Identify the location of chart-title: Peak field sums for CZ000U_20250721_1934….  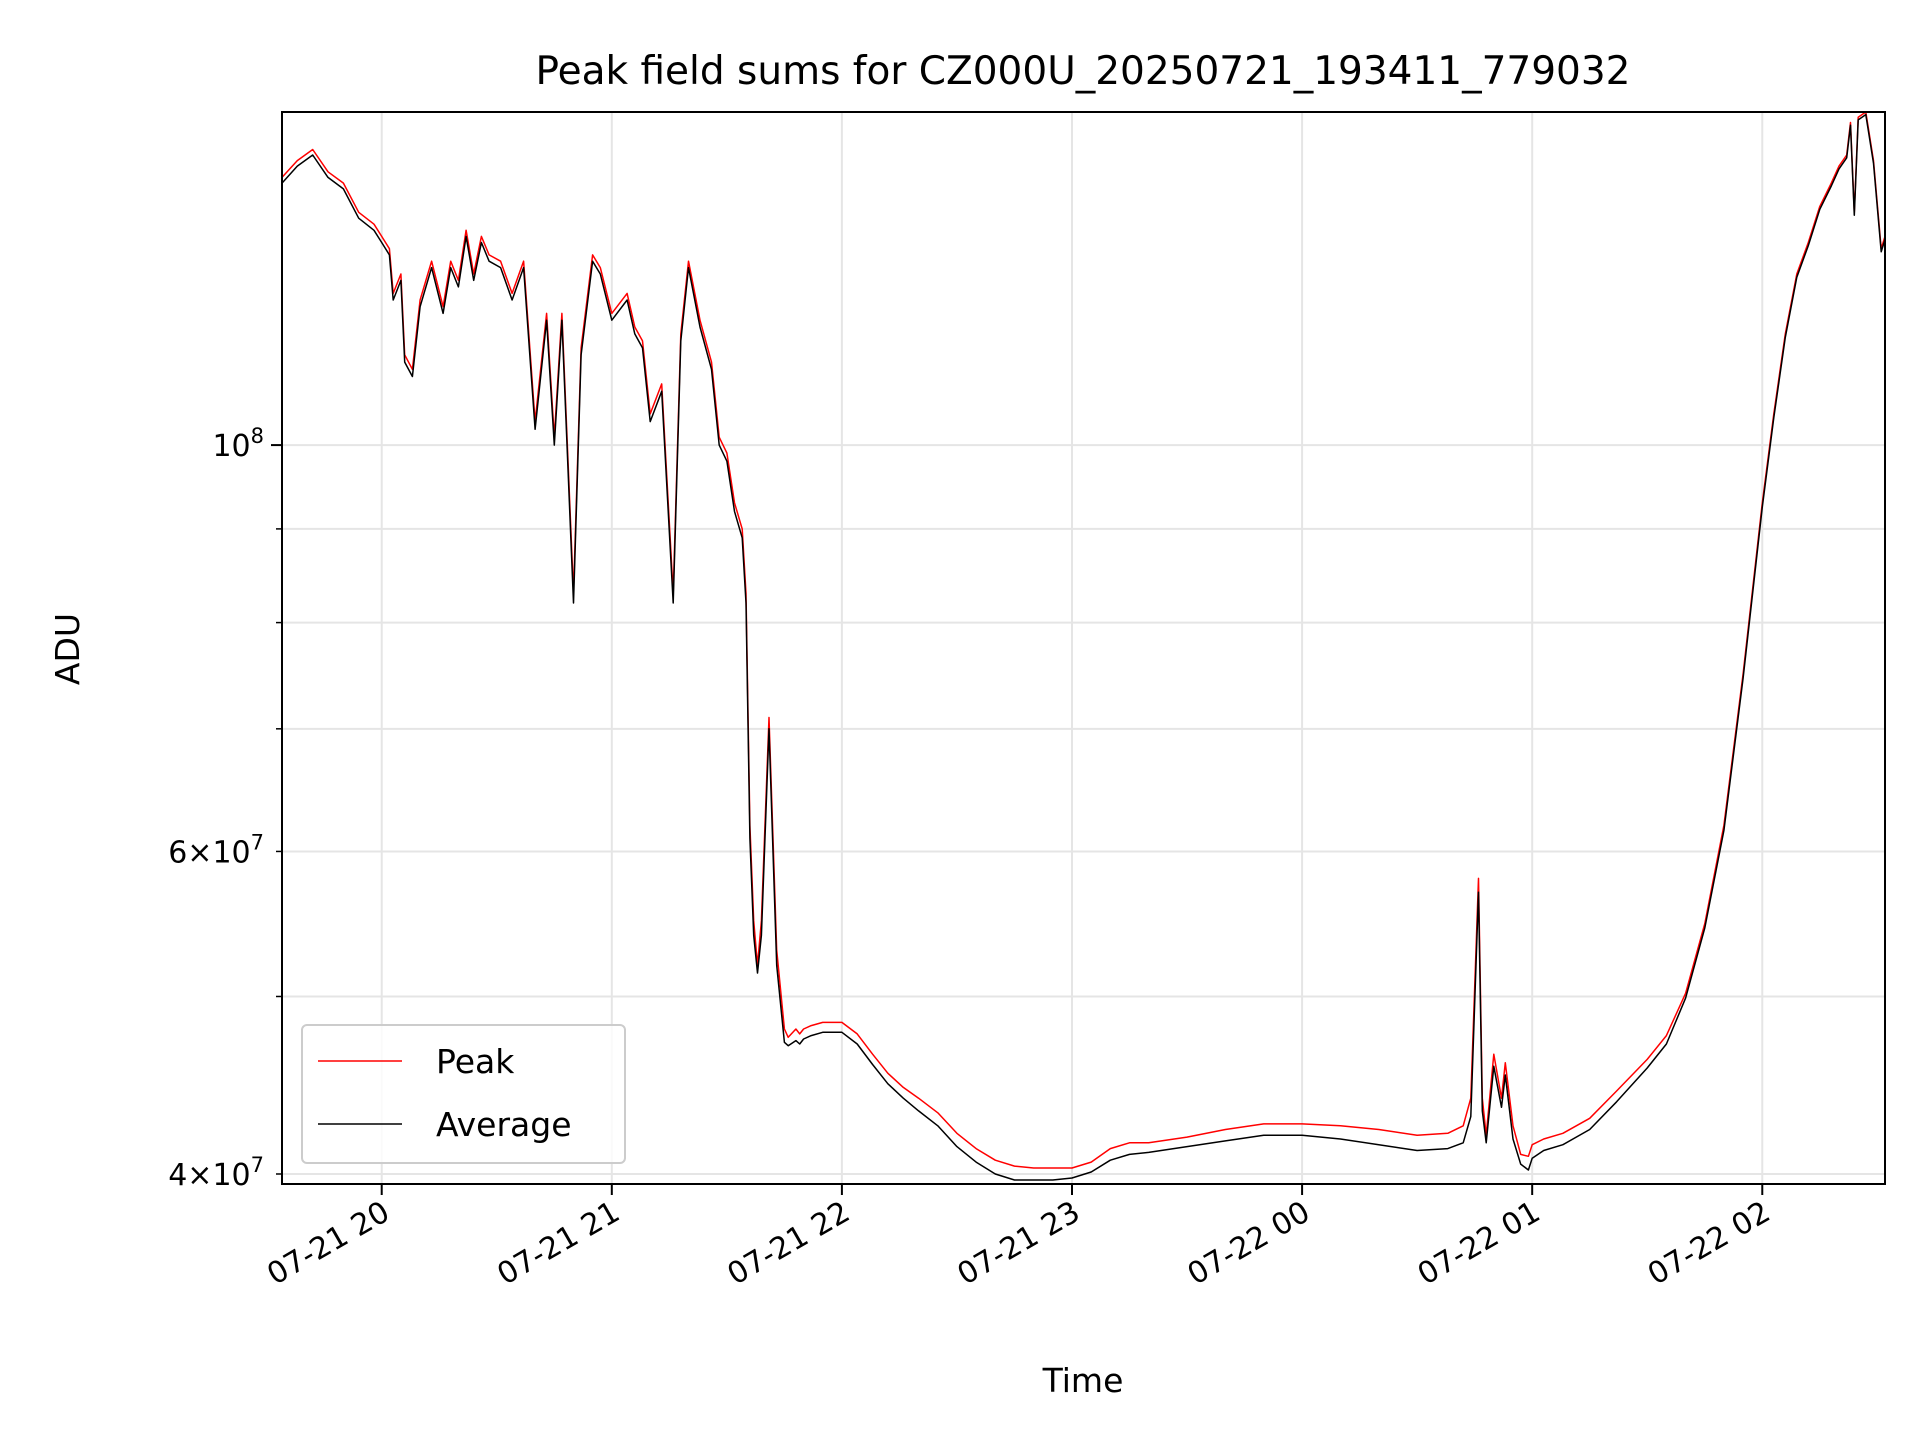
(1082, 71).